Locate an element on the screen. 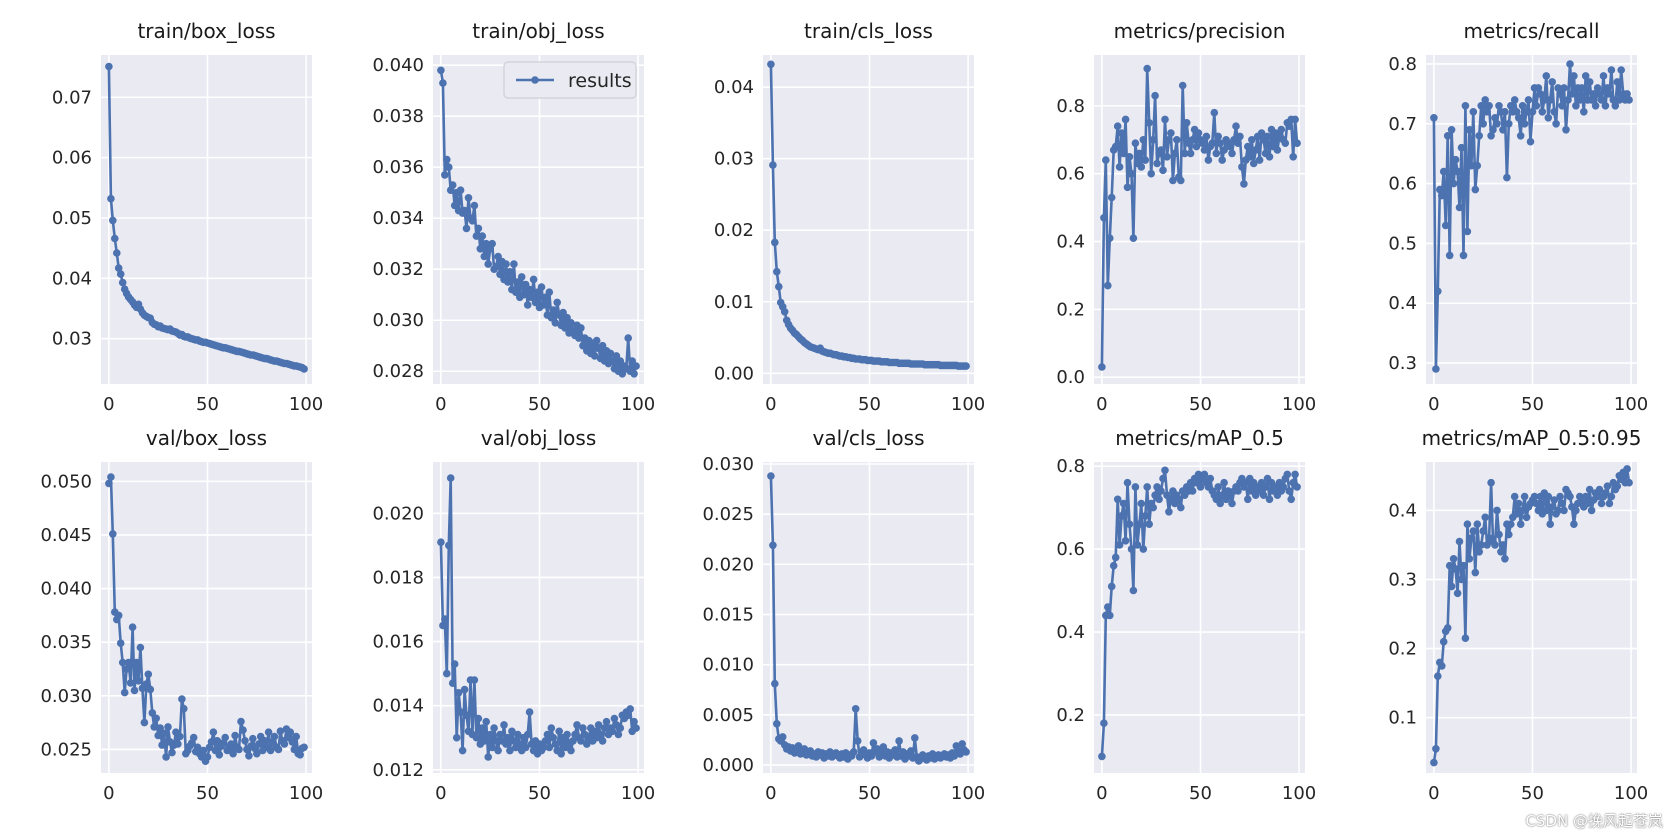  x-tick-label: 0 is located at coordinates (1101, 404).